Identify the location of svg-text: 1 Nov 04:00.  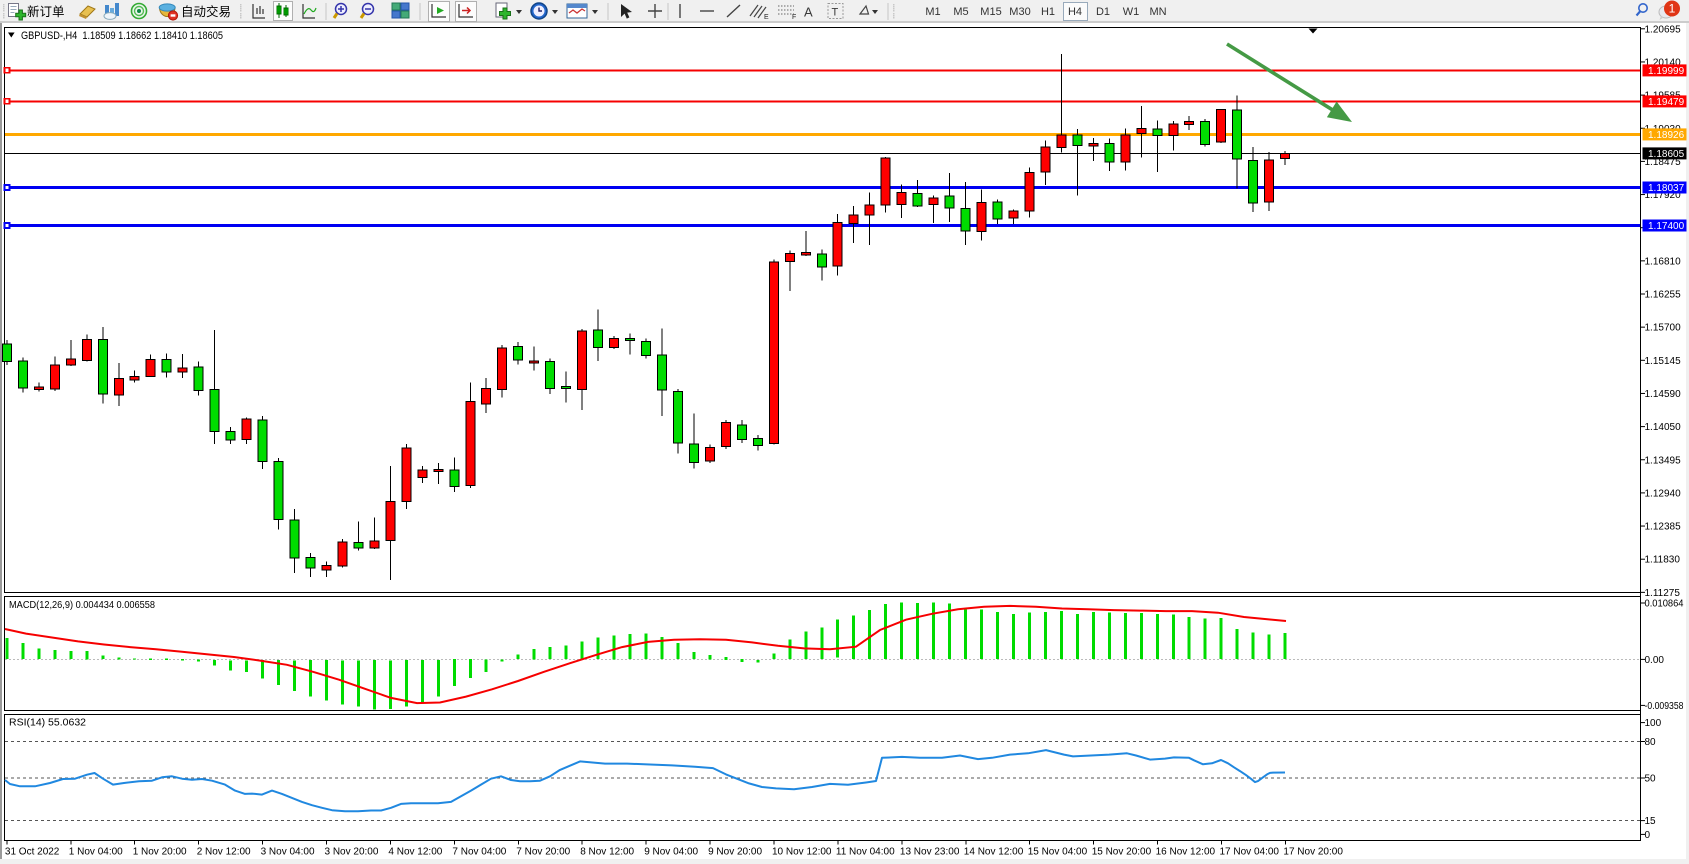
(96, 852).